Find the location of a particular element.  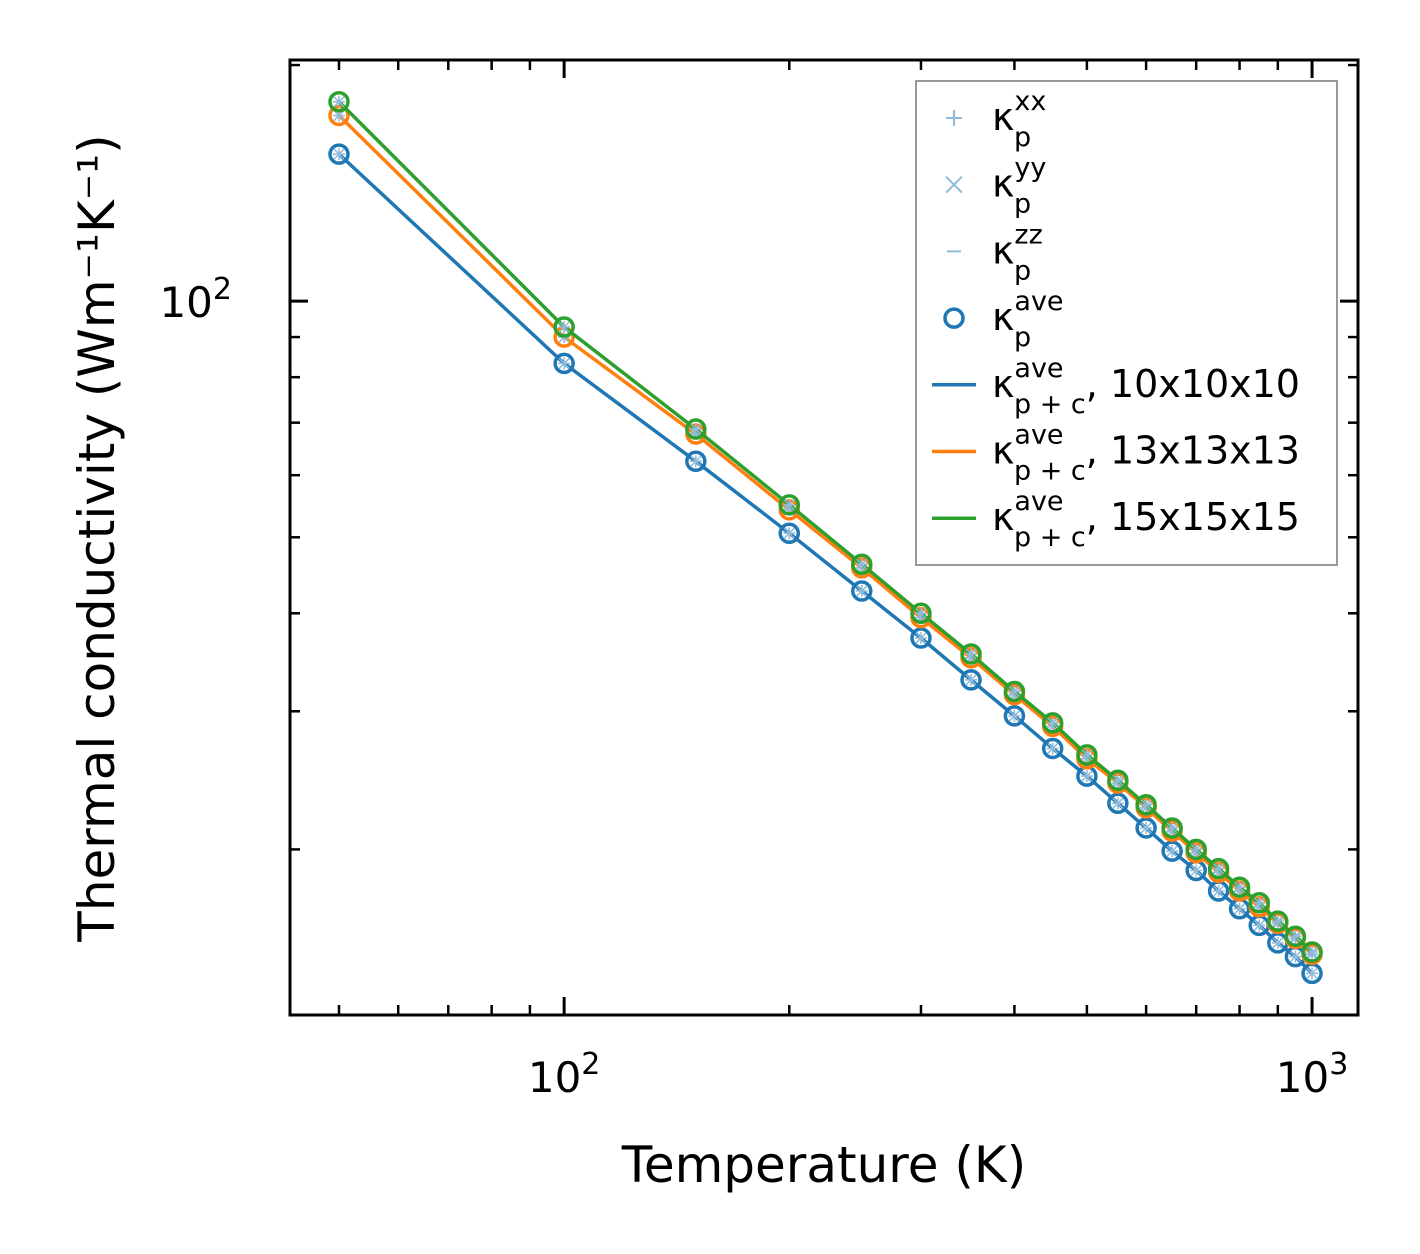

y-axis-label: Thermal conductivity (Wm⁻¹K⁻¹) is located at coordinates (97, 538).